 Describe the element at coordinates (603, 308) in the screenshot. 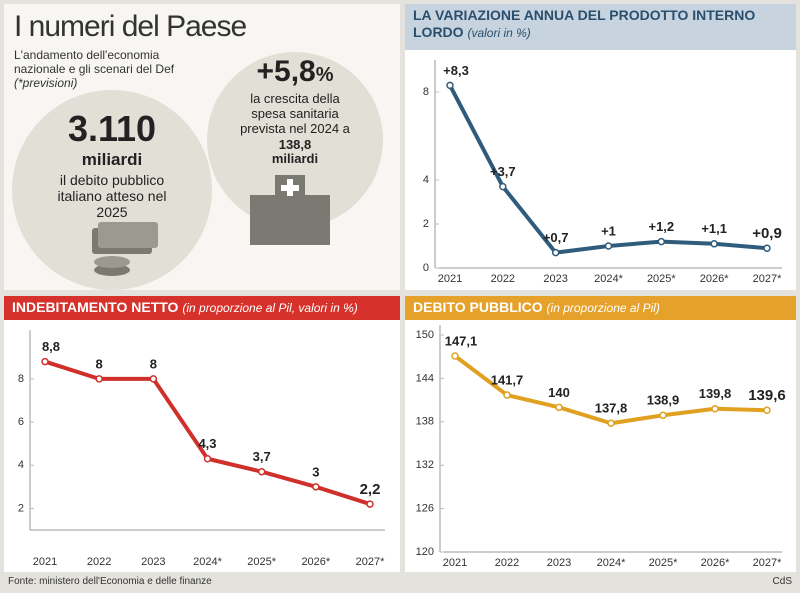

I see `chart-subtitle: (in proporzione al Pil)` at that location.